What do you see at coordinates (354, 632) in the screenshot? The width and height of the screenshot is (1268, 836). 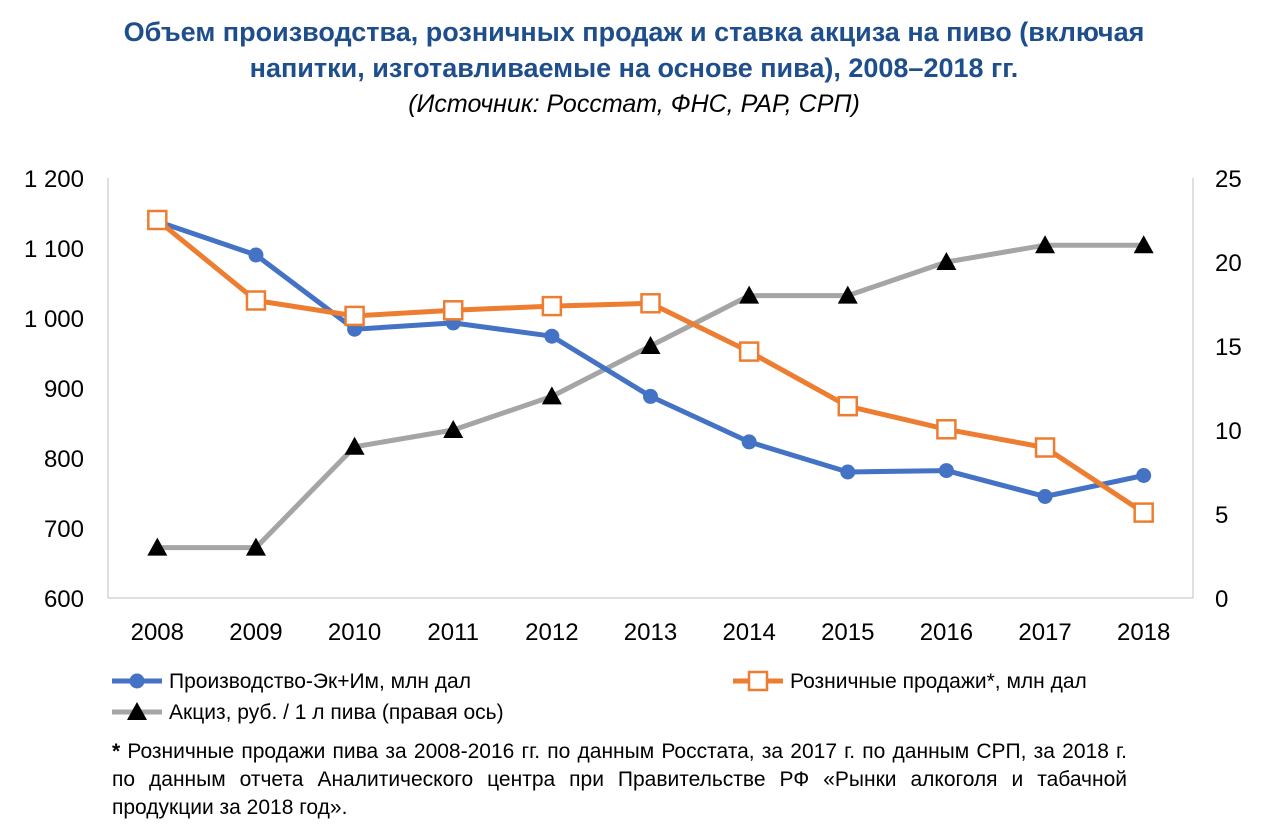 I see `x-tick-label: 2010` at bounding box center [354, 632].